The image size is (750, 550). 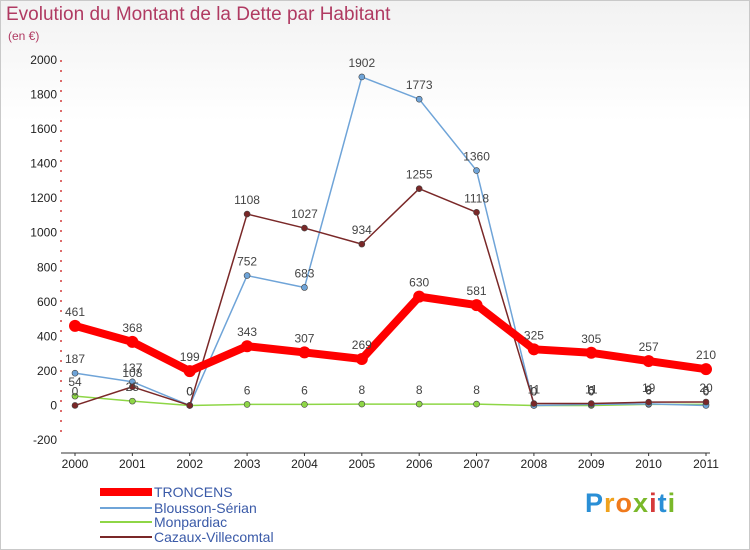 What do you see at coordinates (189, 464) in the screenshot?
I see `x-tick-label: 2002` at bounding box center [189, 464].